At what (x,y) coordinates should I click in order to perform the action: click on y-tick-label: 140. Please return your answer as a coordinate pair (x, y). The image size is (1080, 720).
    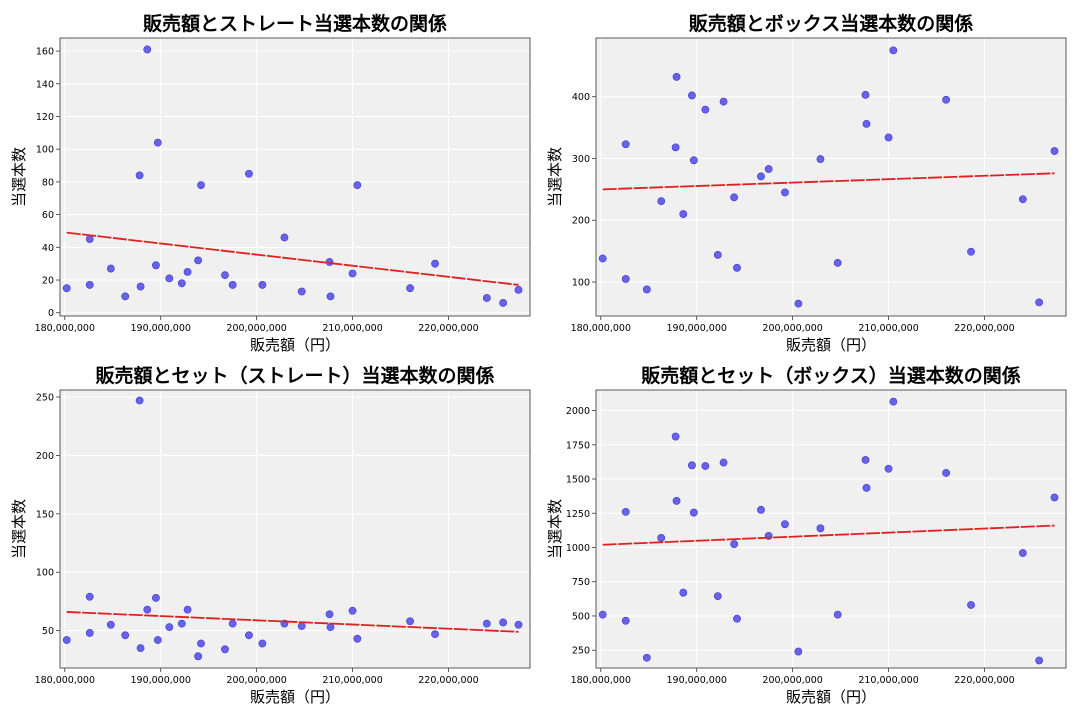
    Looking at the image, I should click on (45, 84).